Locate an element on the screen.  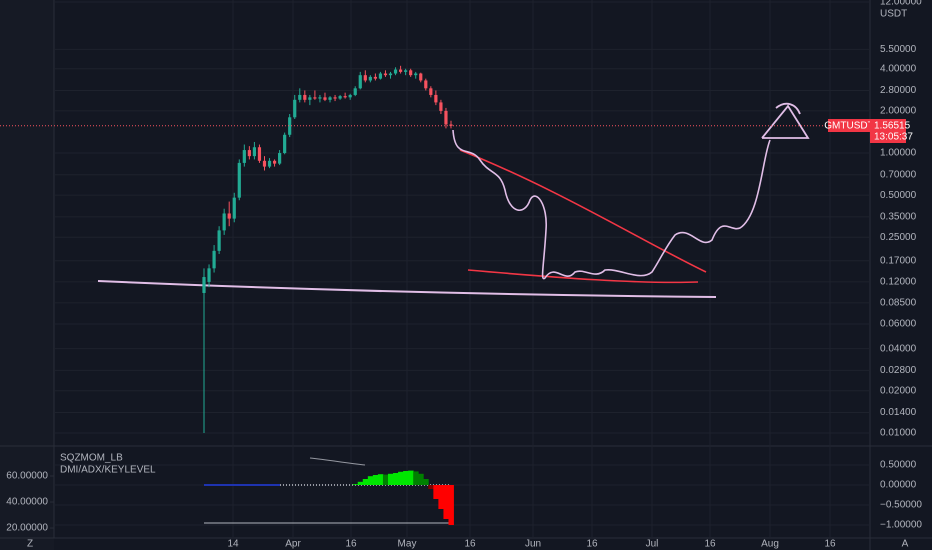
y-tick-label: 0.01000 is located at coordinates (898, 433).